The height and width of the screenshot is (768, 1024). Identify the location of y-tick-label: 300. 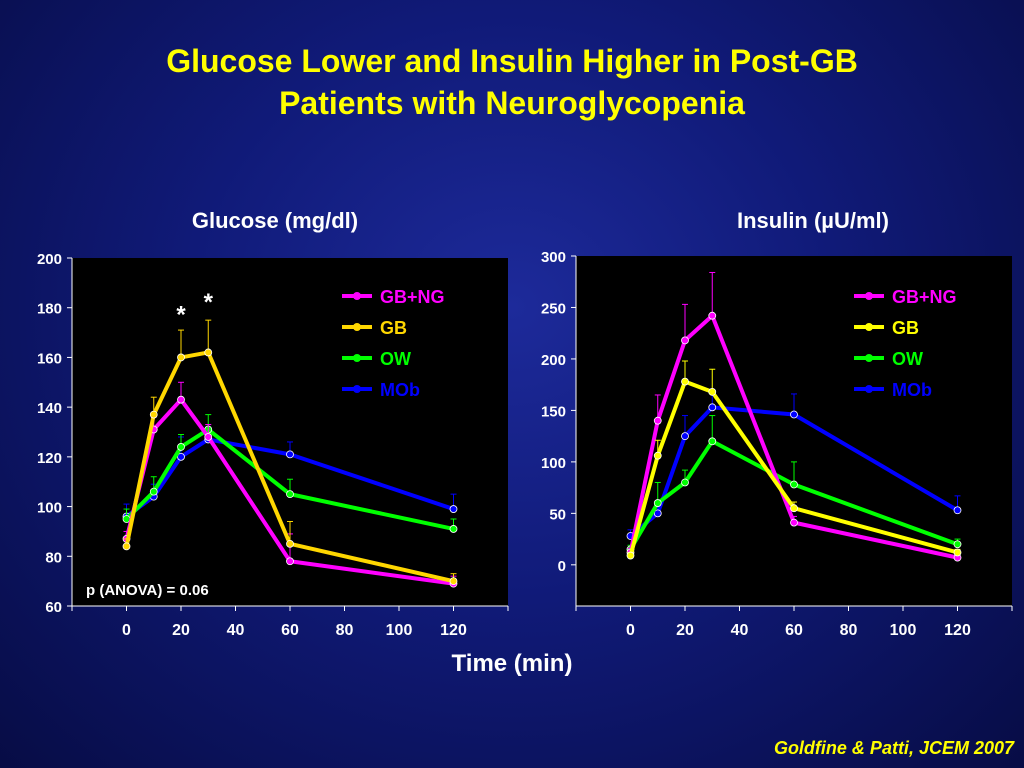
(553, 257).